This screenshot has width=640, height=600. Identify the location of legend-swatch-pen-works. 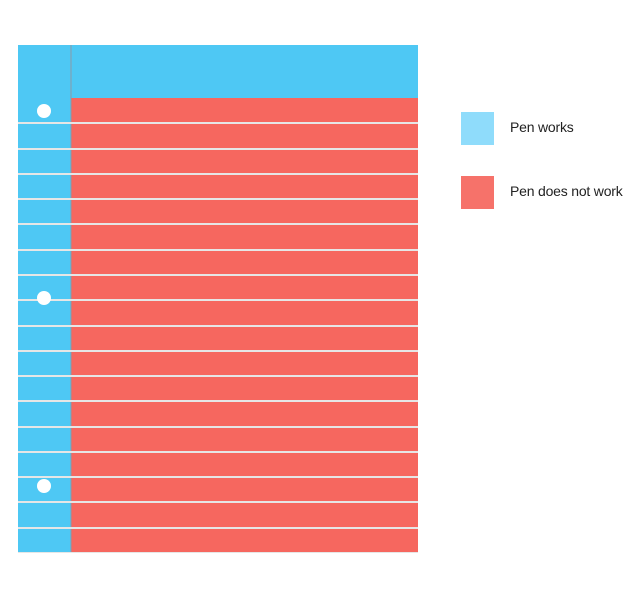
(477, 128).